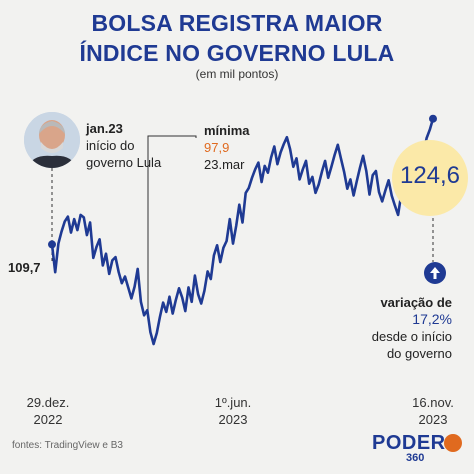  Describe the element at coordinates (104, 128) in the screenshot. I see `start-annotation-title: jan.23` at that location.